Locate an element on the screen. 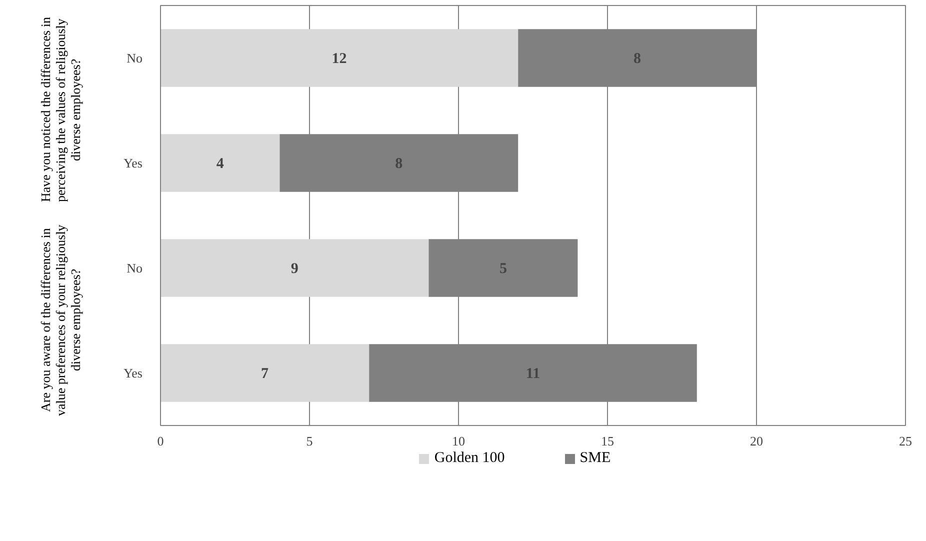 This screenshot has width=926, height=541. data-label: 4 is located at coordinates (220, 164).